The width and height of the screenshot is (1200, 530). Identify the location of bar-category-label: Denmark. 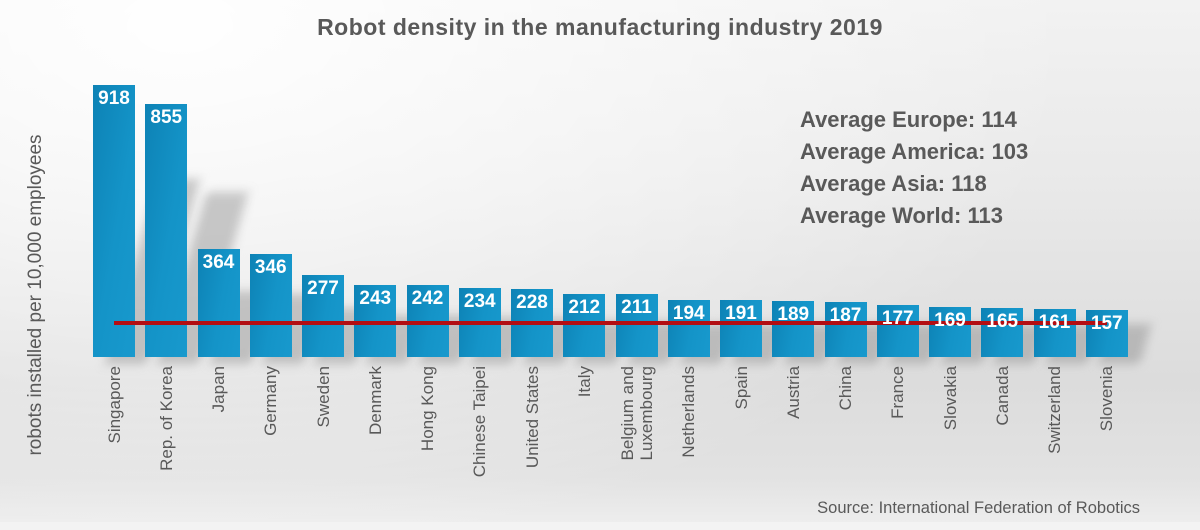
(375, 400).